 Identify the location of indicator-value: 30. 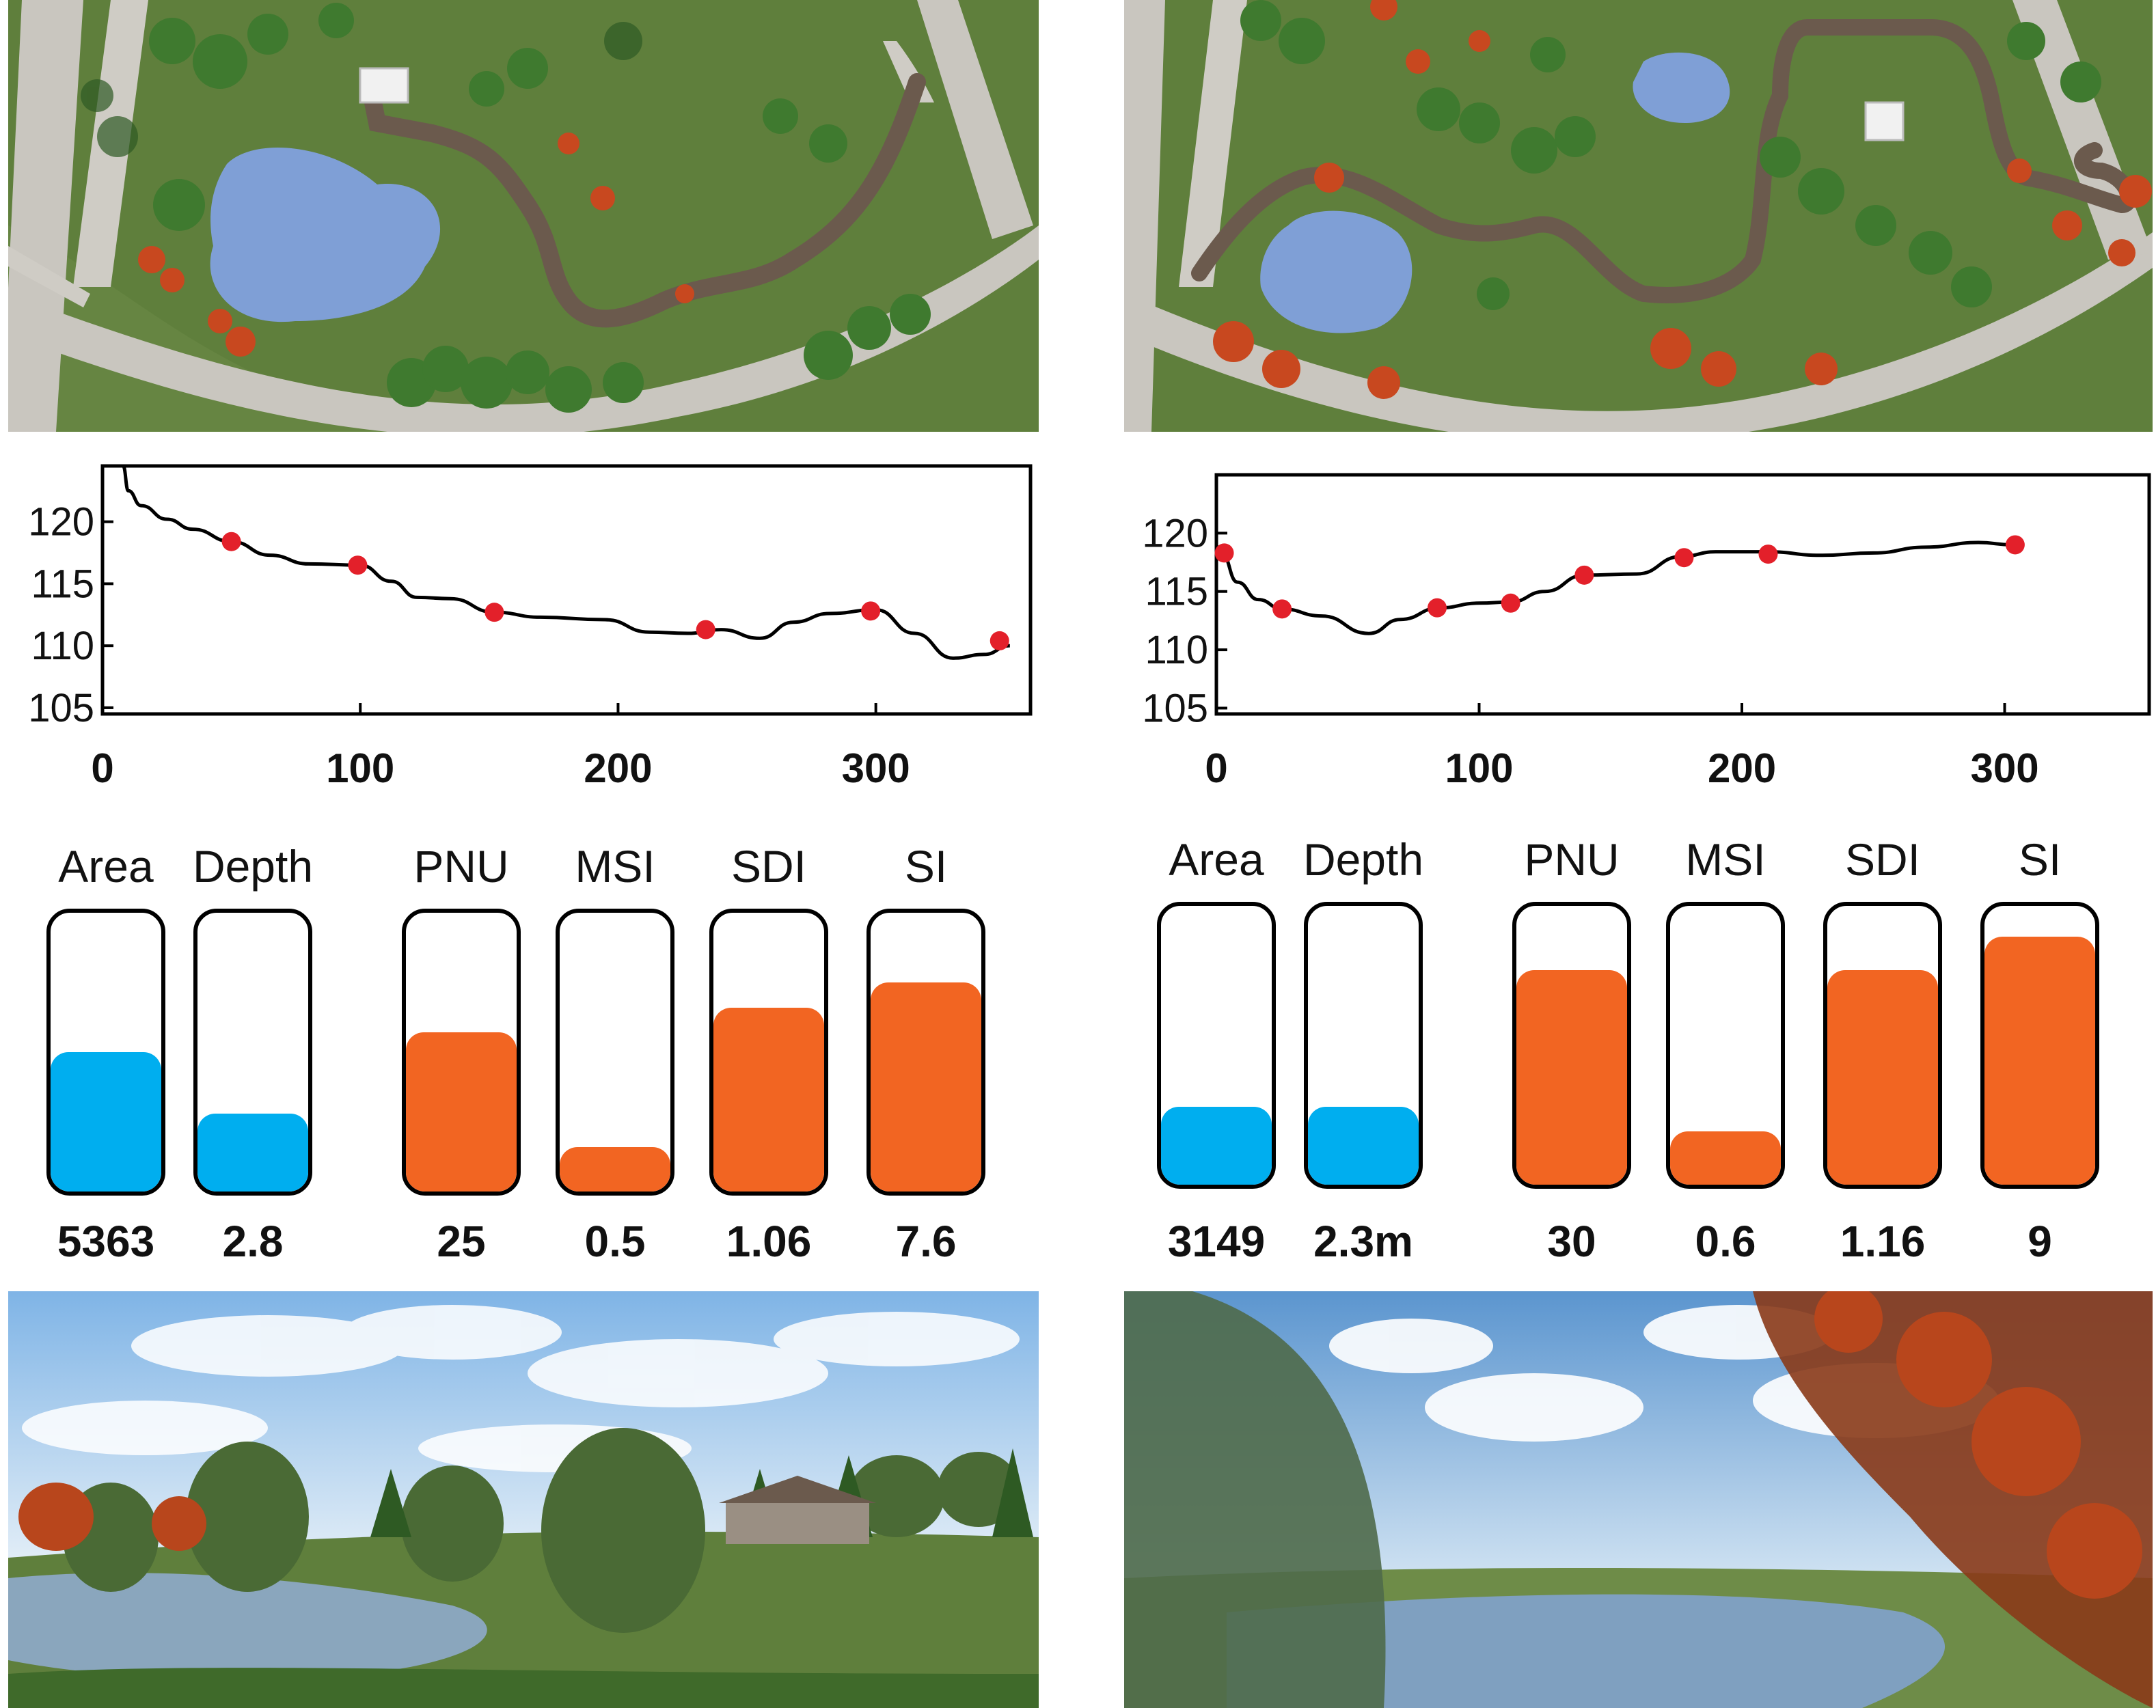
(1572, 1242).